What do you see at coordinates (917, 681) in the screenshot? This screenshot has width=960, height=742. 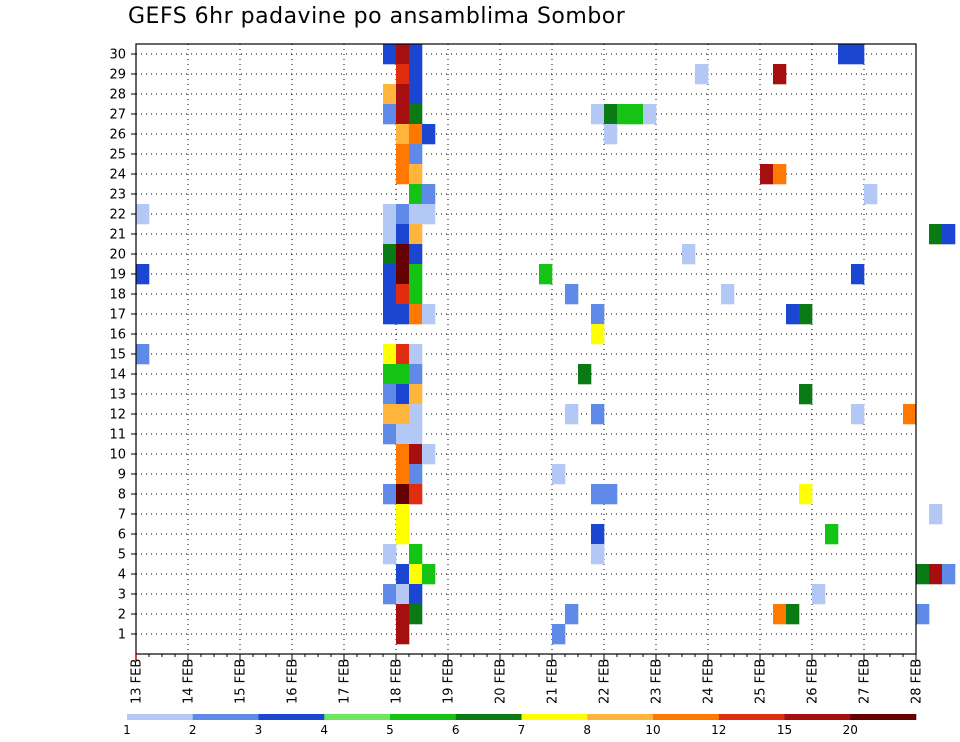 I see `x-tick-label: 28 FEB` at bounding box center [917, 681].